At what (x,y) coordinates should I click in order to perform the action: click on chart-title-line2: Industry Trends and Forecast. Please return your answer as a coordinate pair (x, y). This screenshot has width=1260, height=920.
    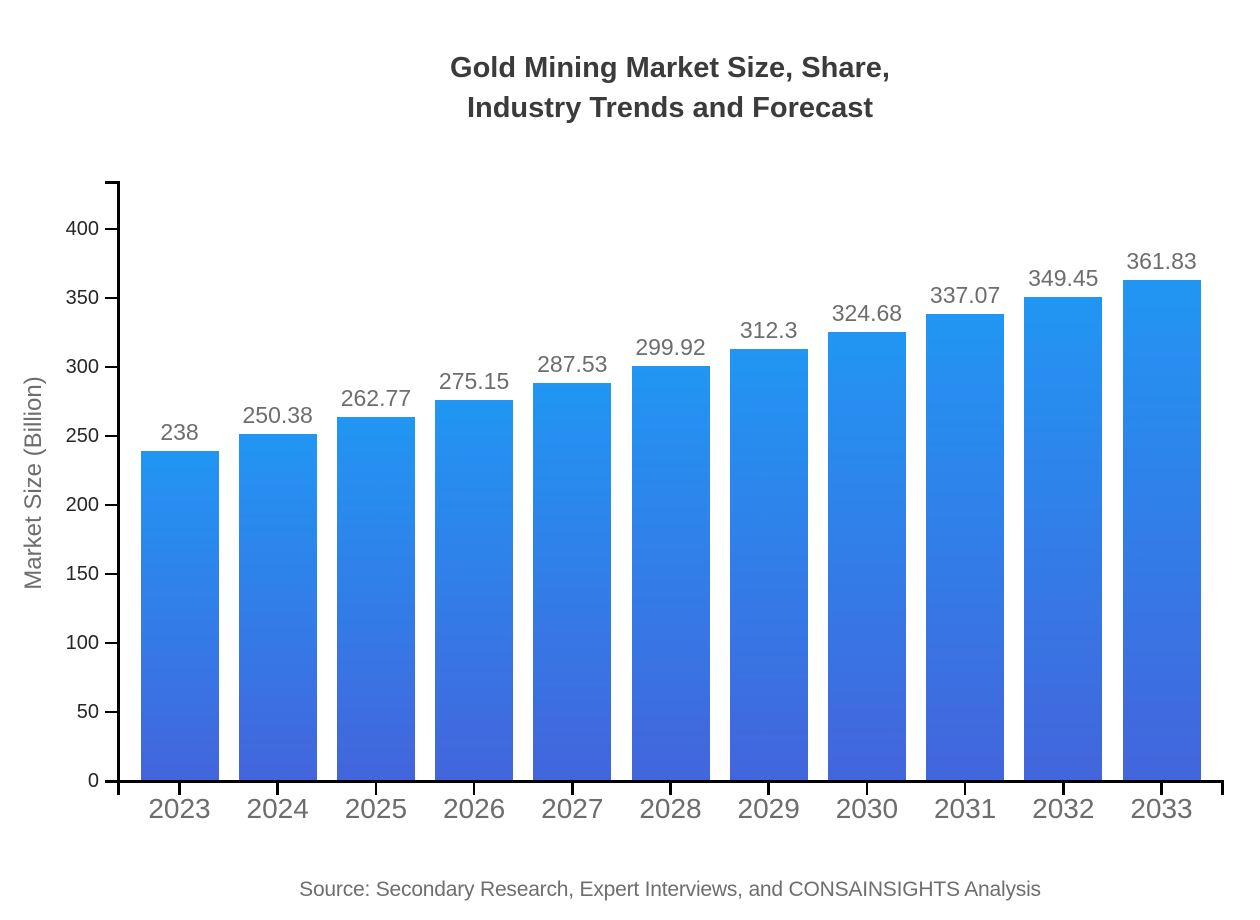
    Looking at the image, I should click on (670, 108).